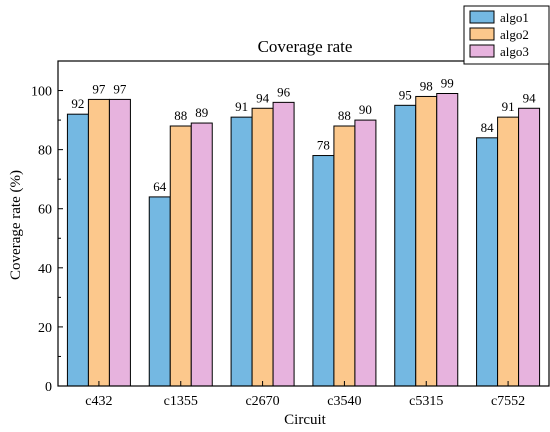  What do you see at coordinates (482, 51) in the screenshot?
I see `legend-swatch-algo3` at bounding box center [482, 51].